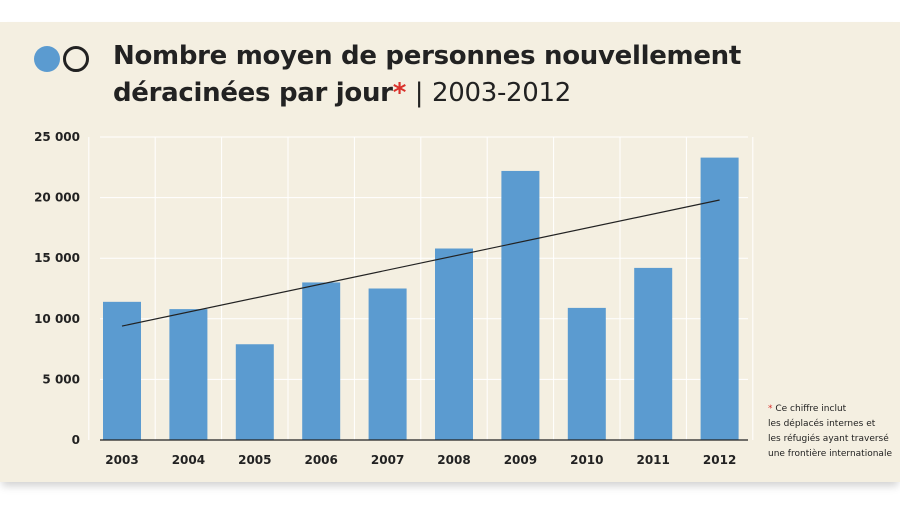 The height and width of the screenshot is (505, 900). What do you see at coordinates (387, 460) in the screenshot?
I see `x-tick-label: 2007` at bounding box center [387, 460].